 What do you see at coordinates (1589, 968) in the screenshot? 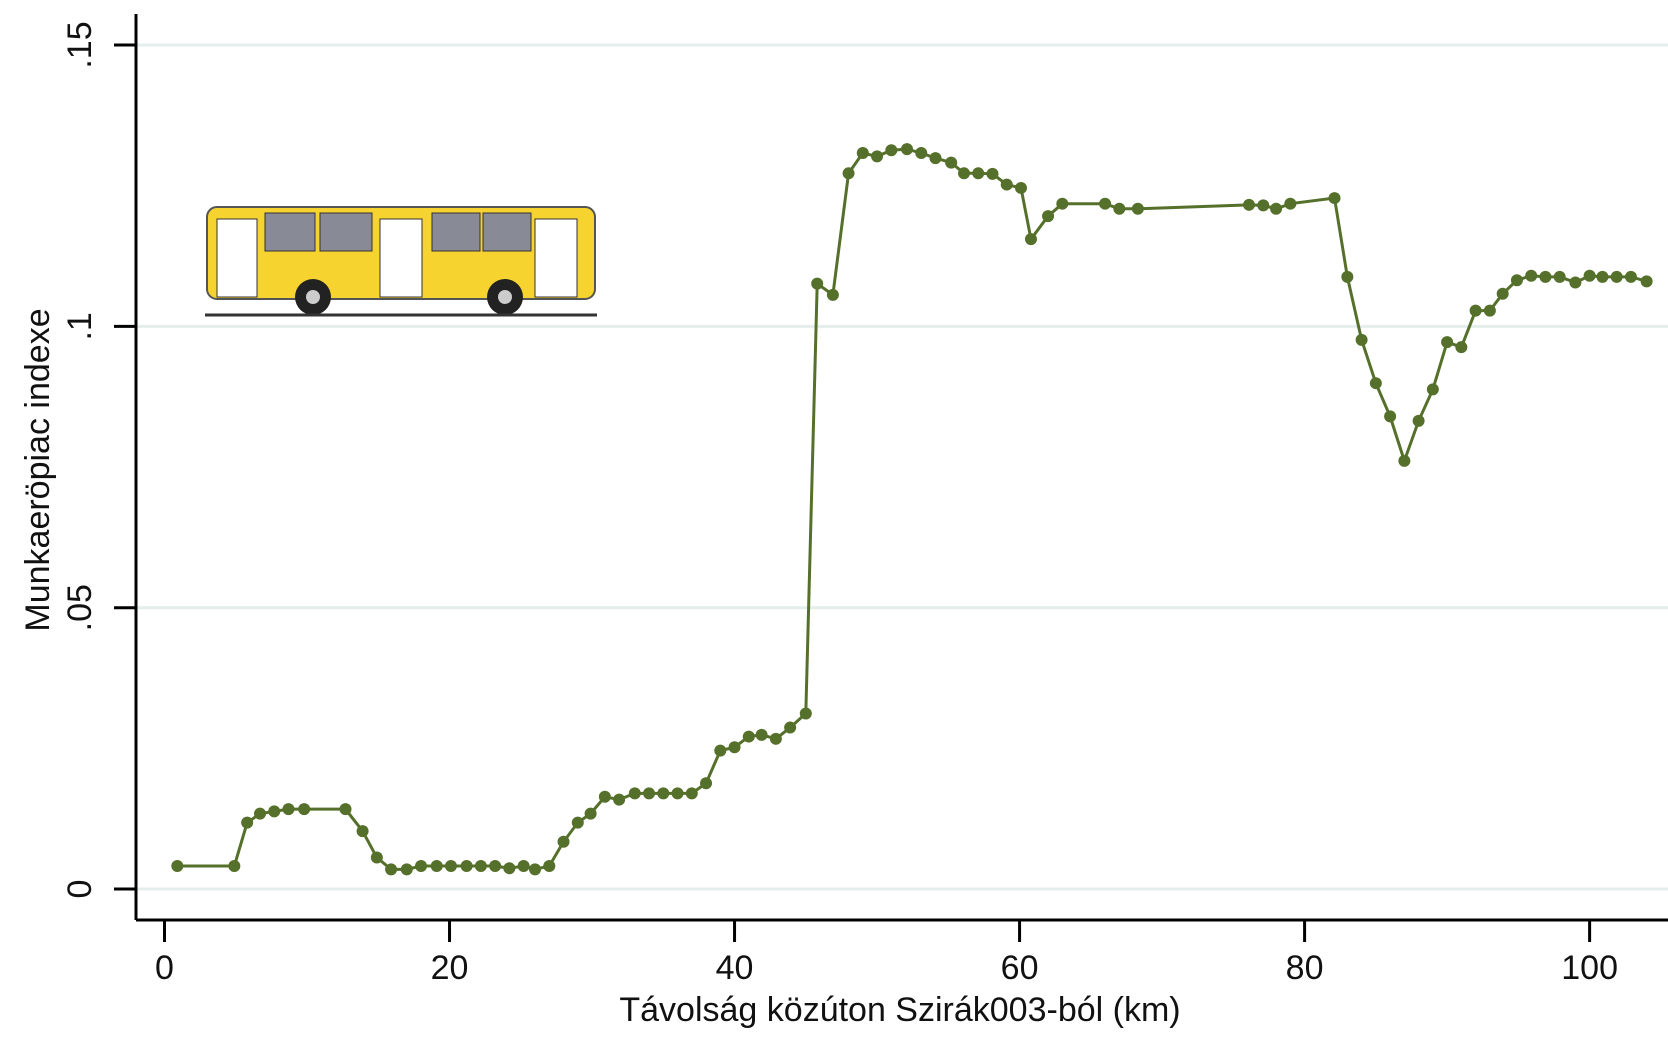
I see `x-tick-label: 100` at bounding box center [1589, 968].